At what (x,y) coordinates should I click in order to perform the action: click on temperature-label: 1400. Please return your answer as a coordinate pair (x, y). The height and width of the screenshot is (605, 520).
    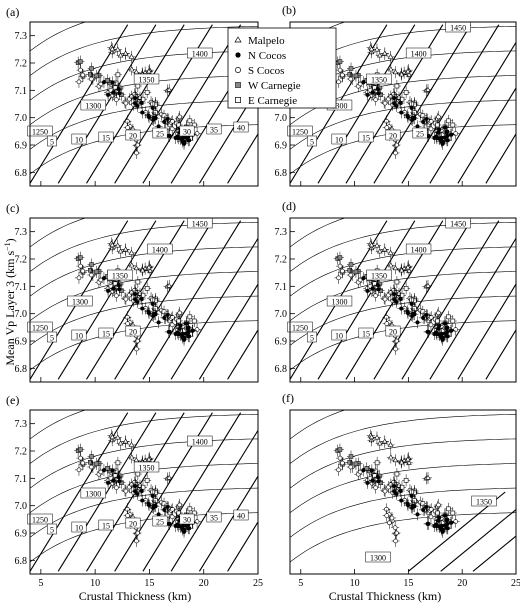
    Looking at the image, I should click on (419, 250).